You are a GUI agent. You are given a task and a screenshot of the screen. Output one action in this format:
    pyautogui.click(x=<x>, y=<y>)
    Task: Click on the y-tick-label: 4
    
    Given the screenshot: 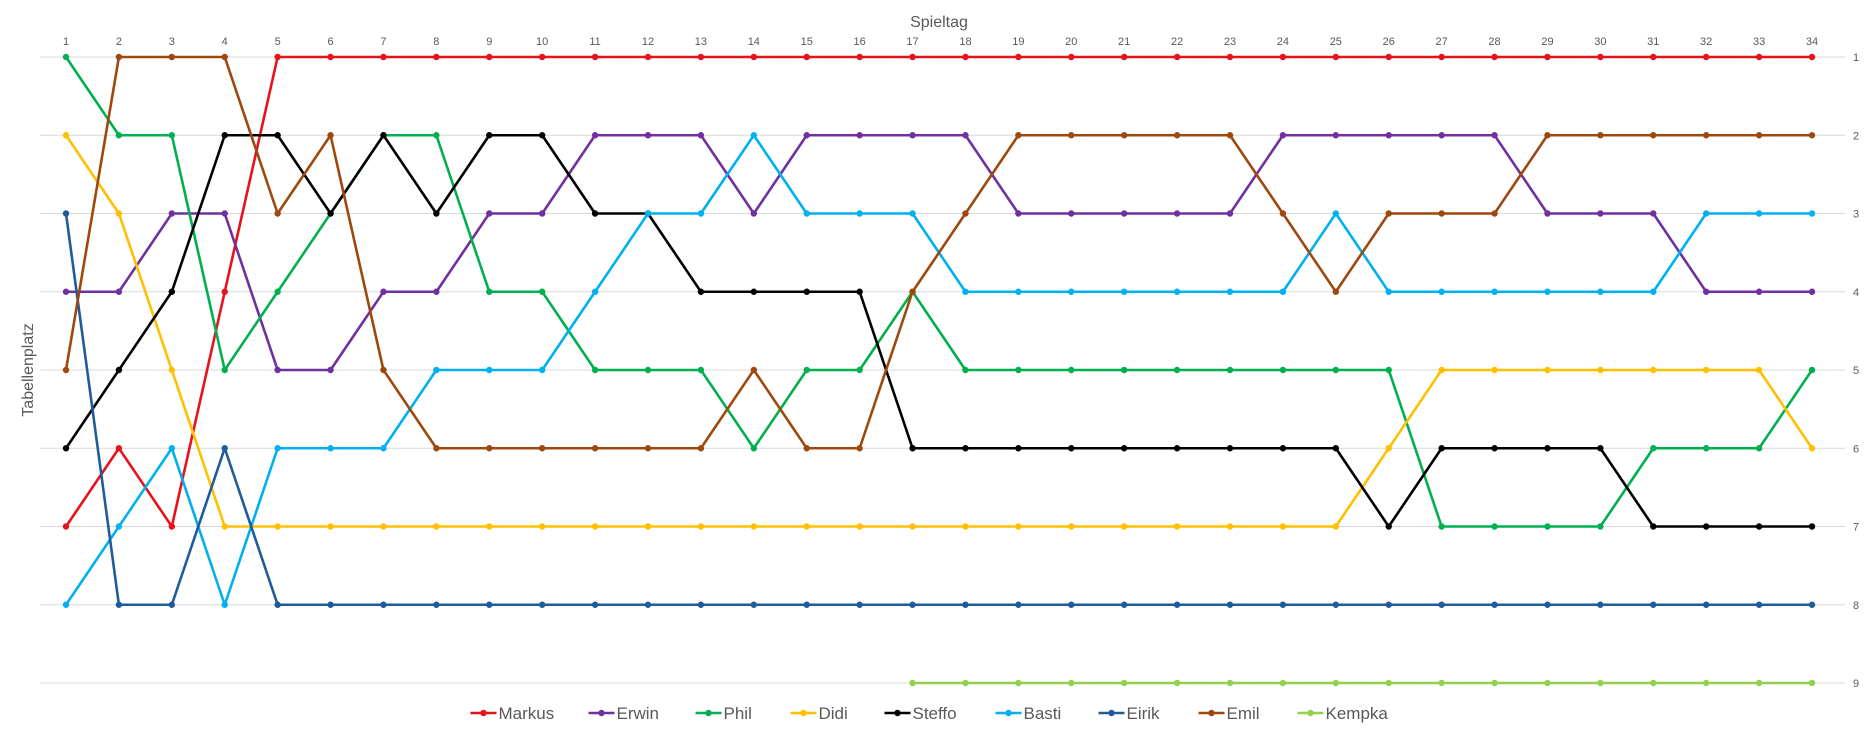 What is the action you would take?
    pyautogui.click(x=1856, y=293)
    